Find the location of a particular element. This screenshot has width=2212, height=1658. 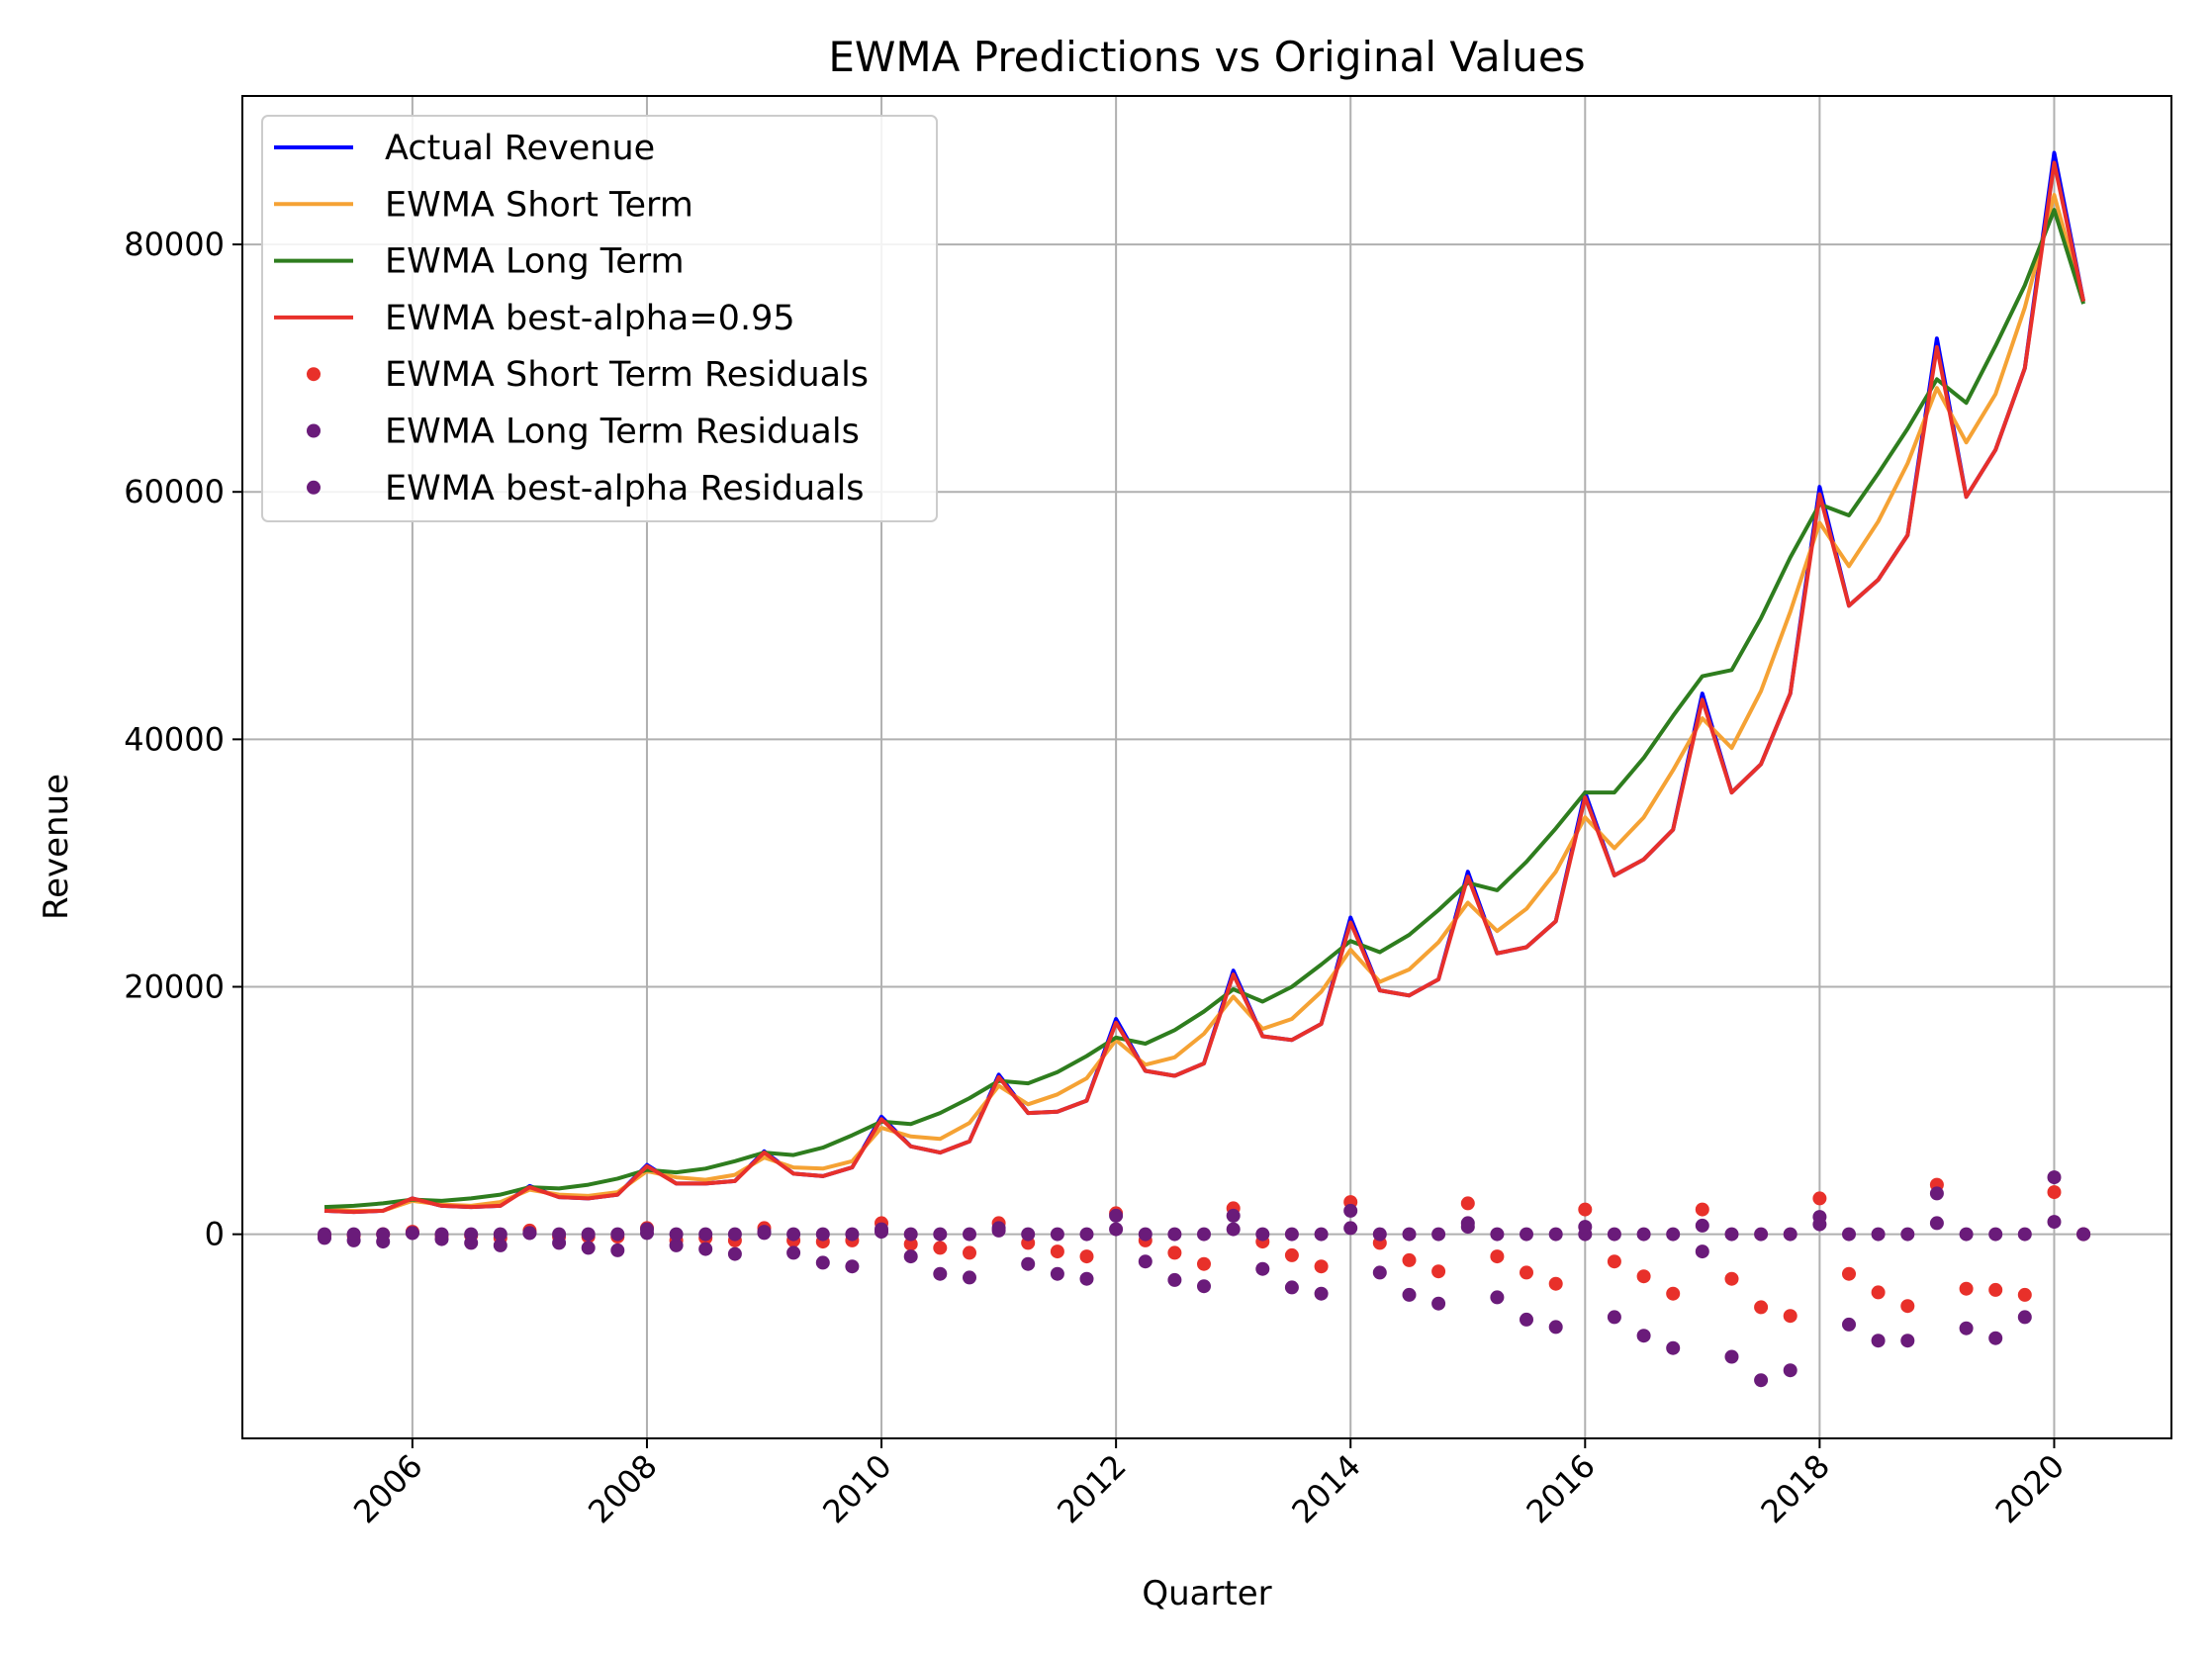

y-tick-label: 40000 is located at coordinates (174, 739).